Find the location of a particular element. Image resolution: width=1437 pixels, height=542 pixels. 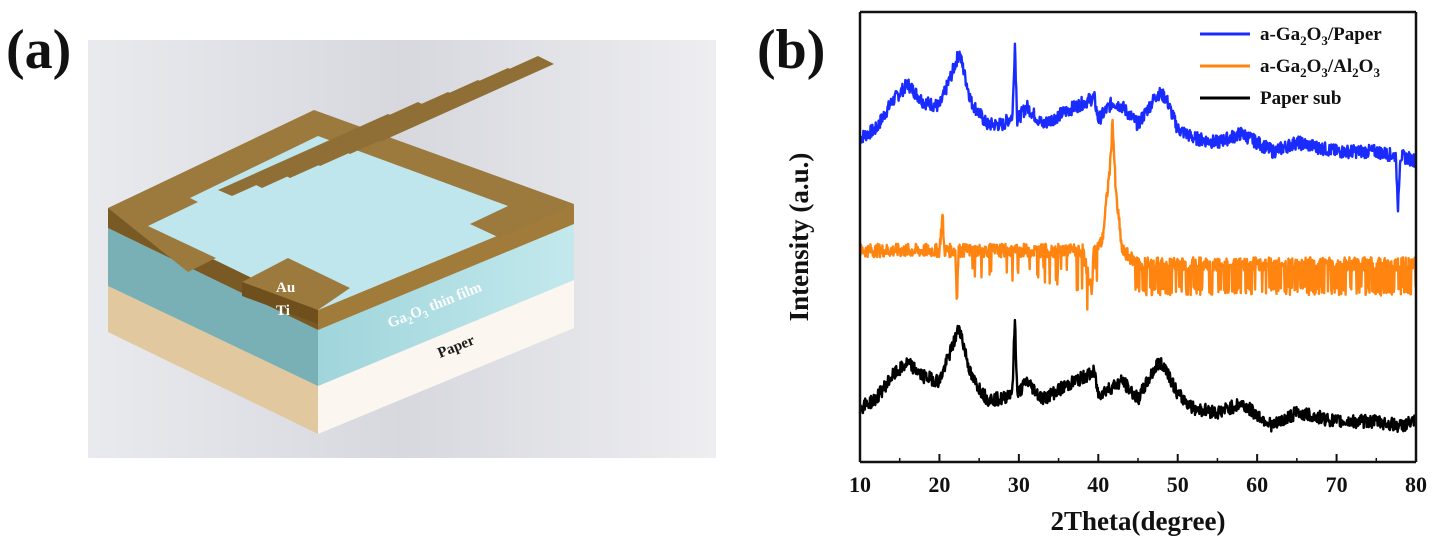

film-layer-front is located at coordinates (446, 305).